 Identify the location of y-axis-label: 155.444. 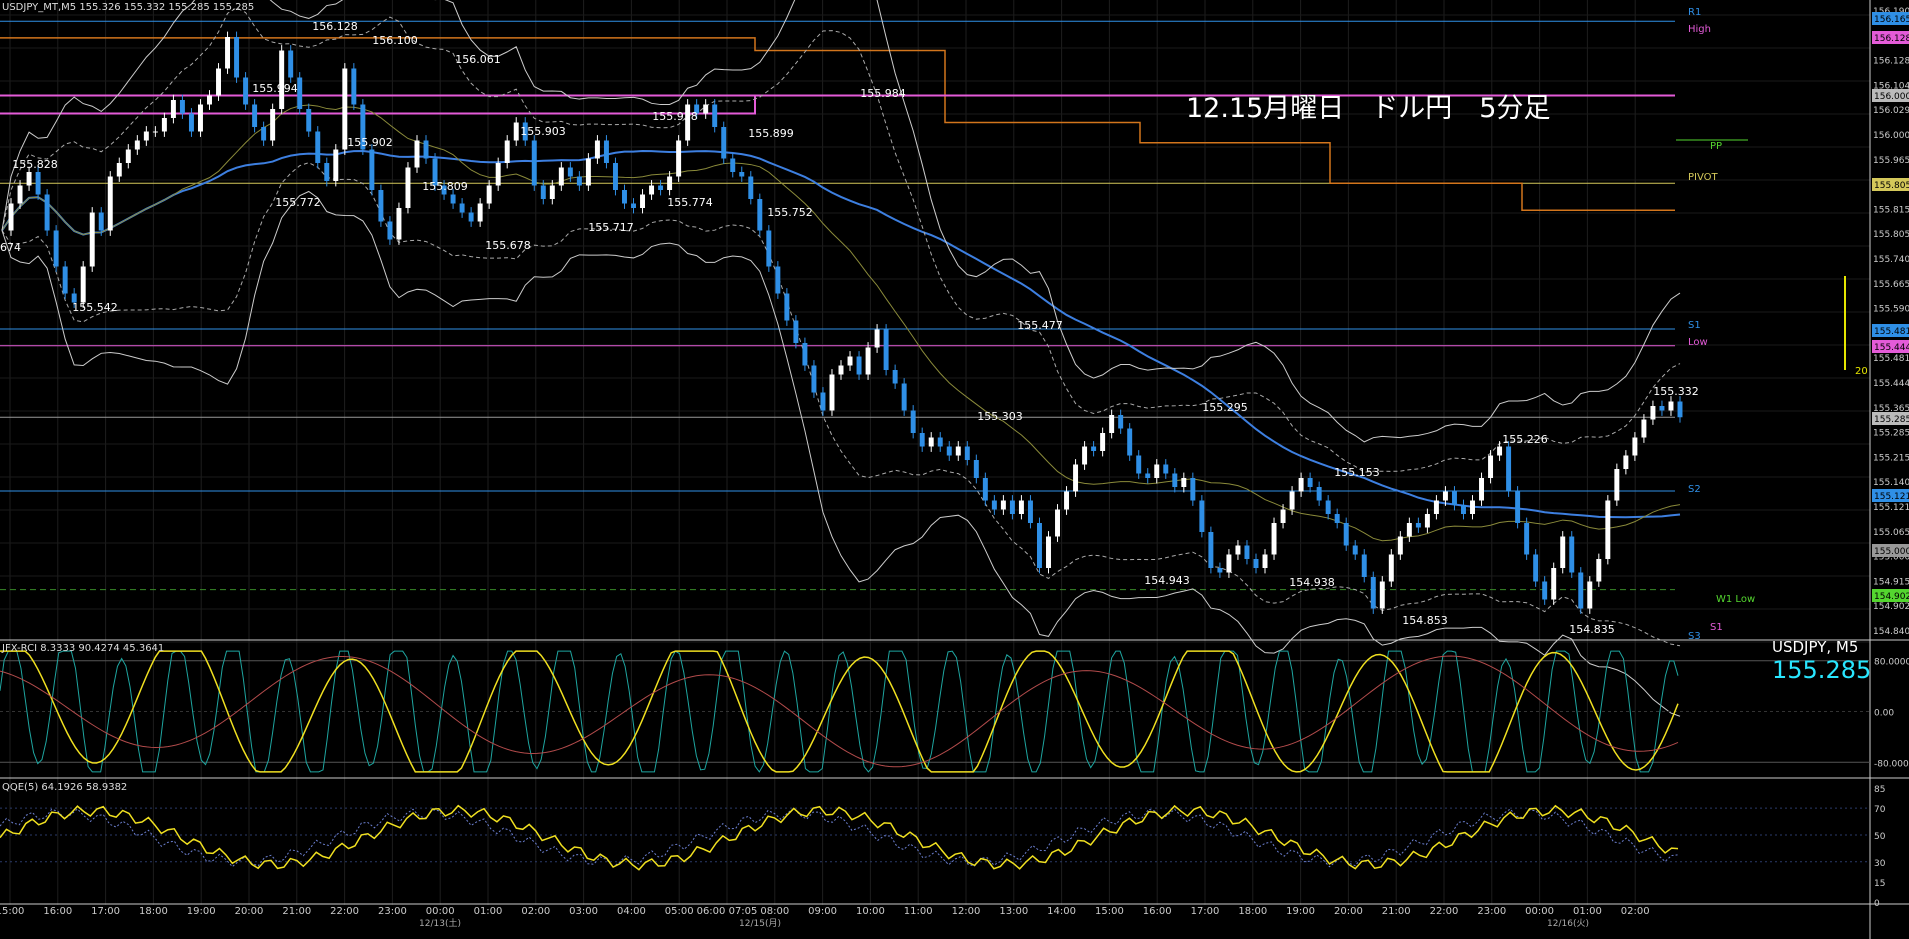
(1891, 384).